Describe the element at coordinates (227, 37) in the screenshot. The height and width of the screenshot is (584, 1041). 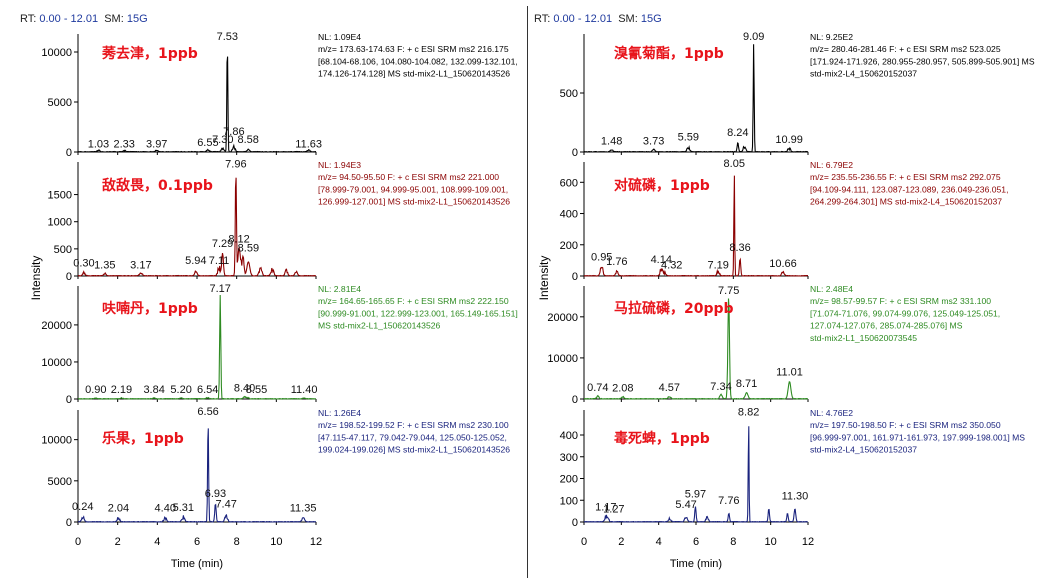
I see `peak-label: 7.53` at that location.